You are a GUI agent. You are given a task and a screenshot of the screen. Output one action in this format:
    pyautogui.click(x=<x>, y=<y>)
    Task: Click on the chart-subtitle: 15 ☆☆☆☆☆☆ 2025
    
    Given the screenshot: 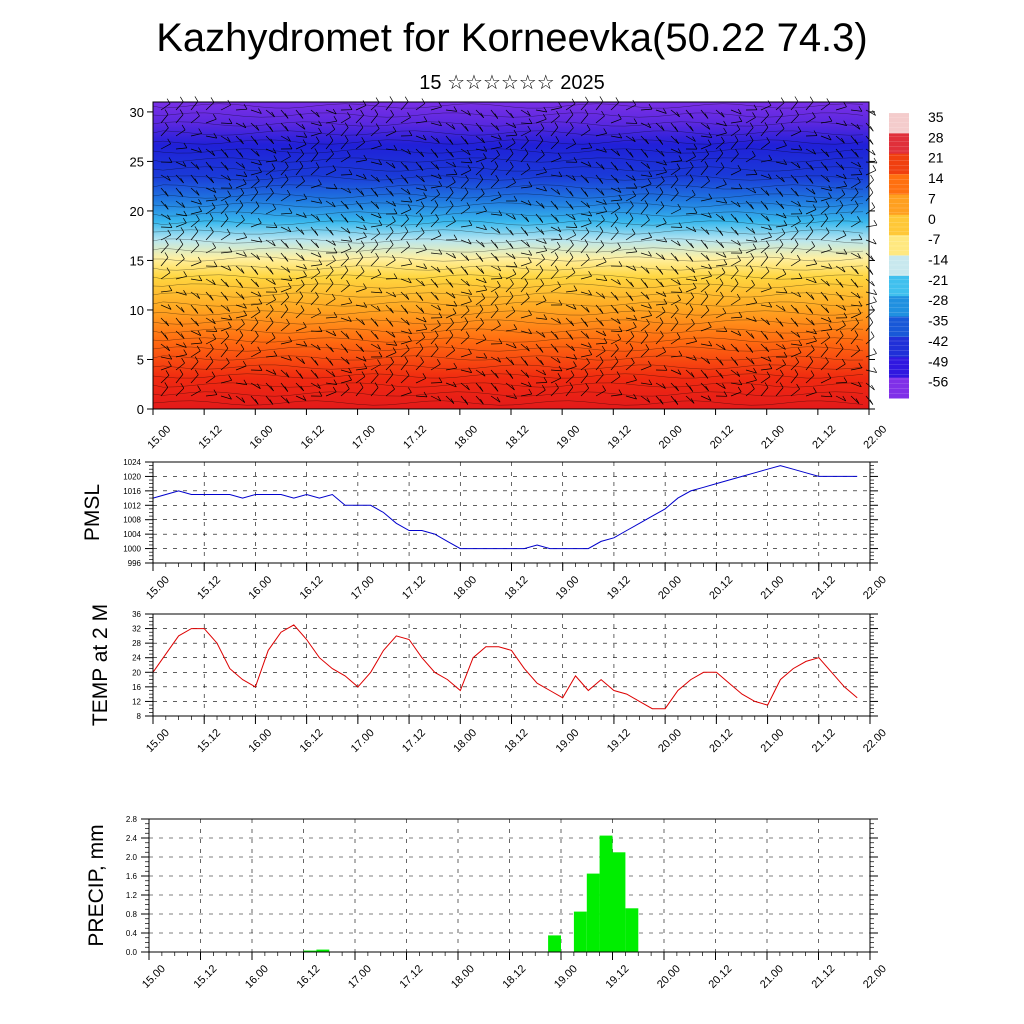 What is the action you would take?
    pyautogui.click(x=512, y=83)
    